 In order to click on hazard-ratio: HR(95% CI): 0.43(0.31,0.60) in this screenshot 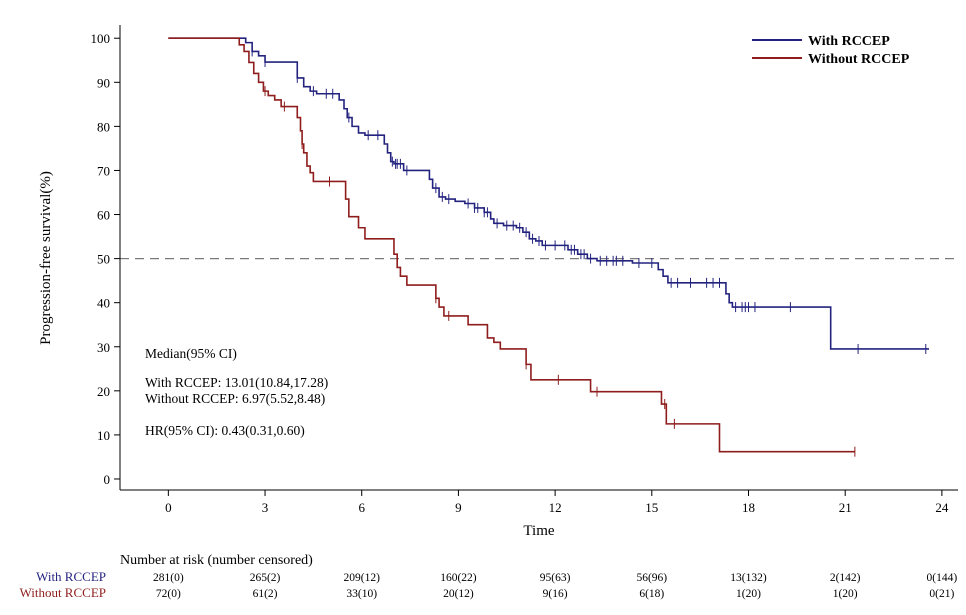, I will do `click(225, 430)`.